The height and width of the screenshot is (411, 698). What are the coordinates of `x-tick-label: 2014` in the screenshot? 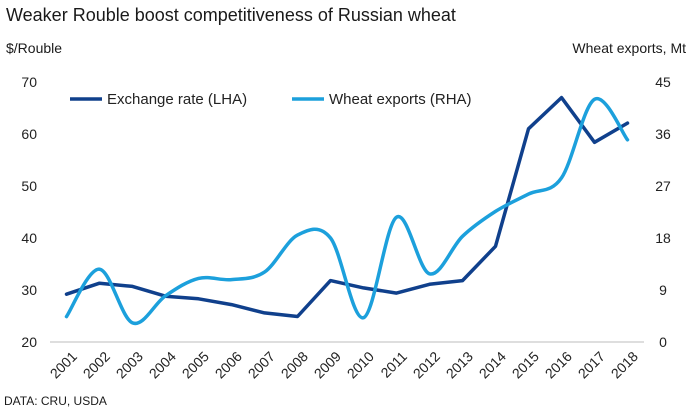 It's located at (492, 364).